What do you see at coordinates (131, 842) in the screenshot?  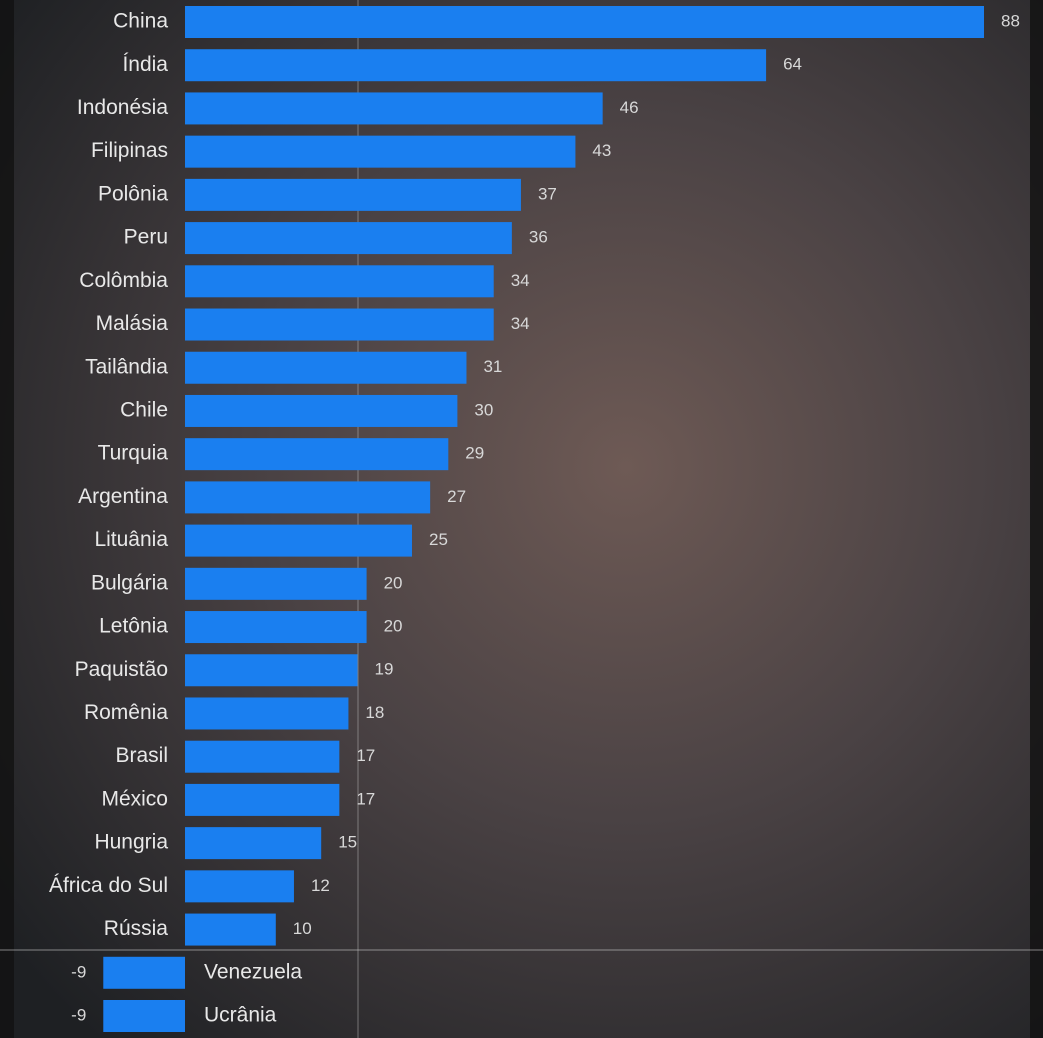 I see `category-label: Hungria` at bounding box center [131, 842].